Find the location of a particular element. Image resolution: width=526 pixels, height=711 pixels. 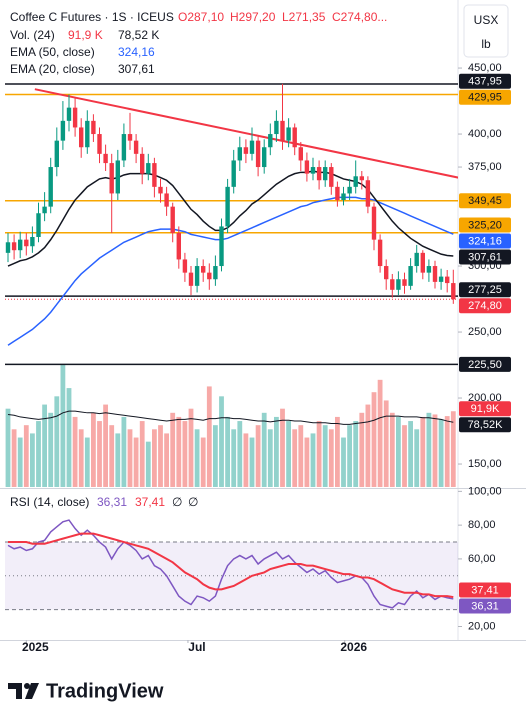

y-tick-label: 60,00 is located at coordinates (482, 559).